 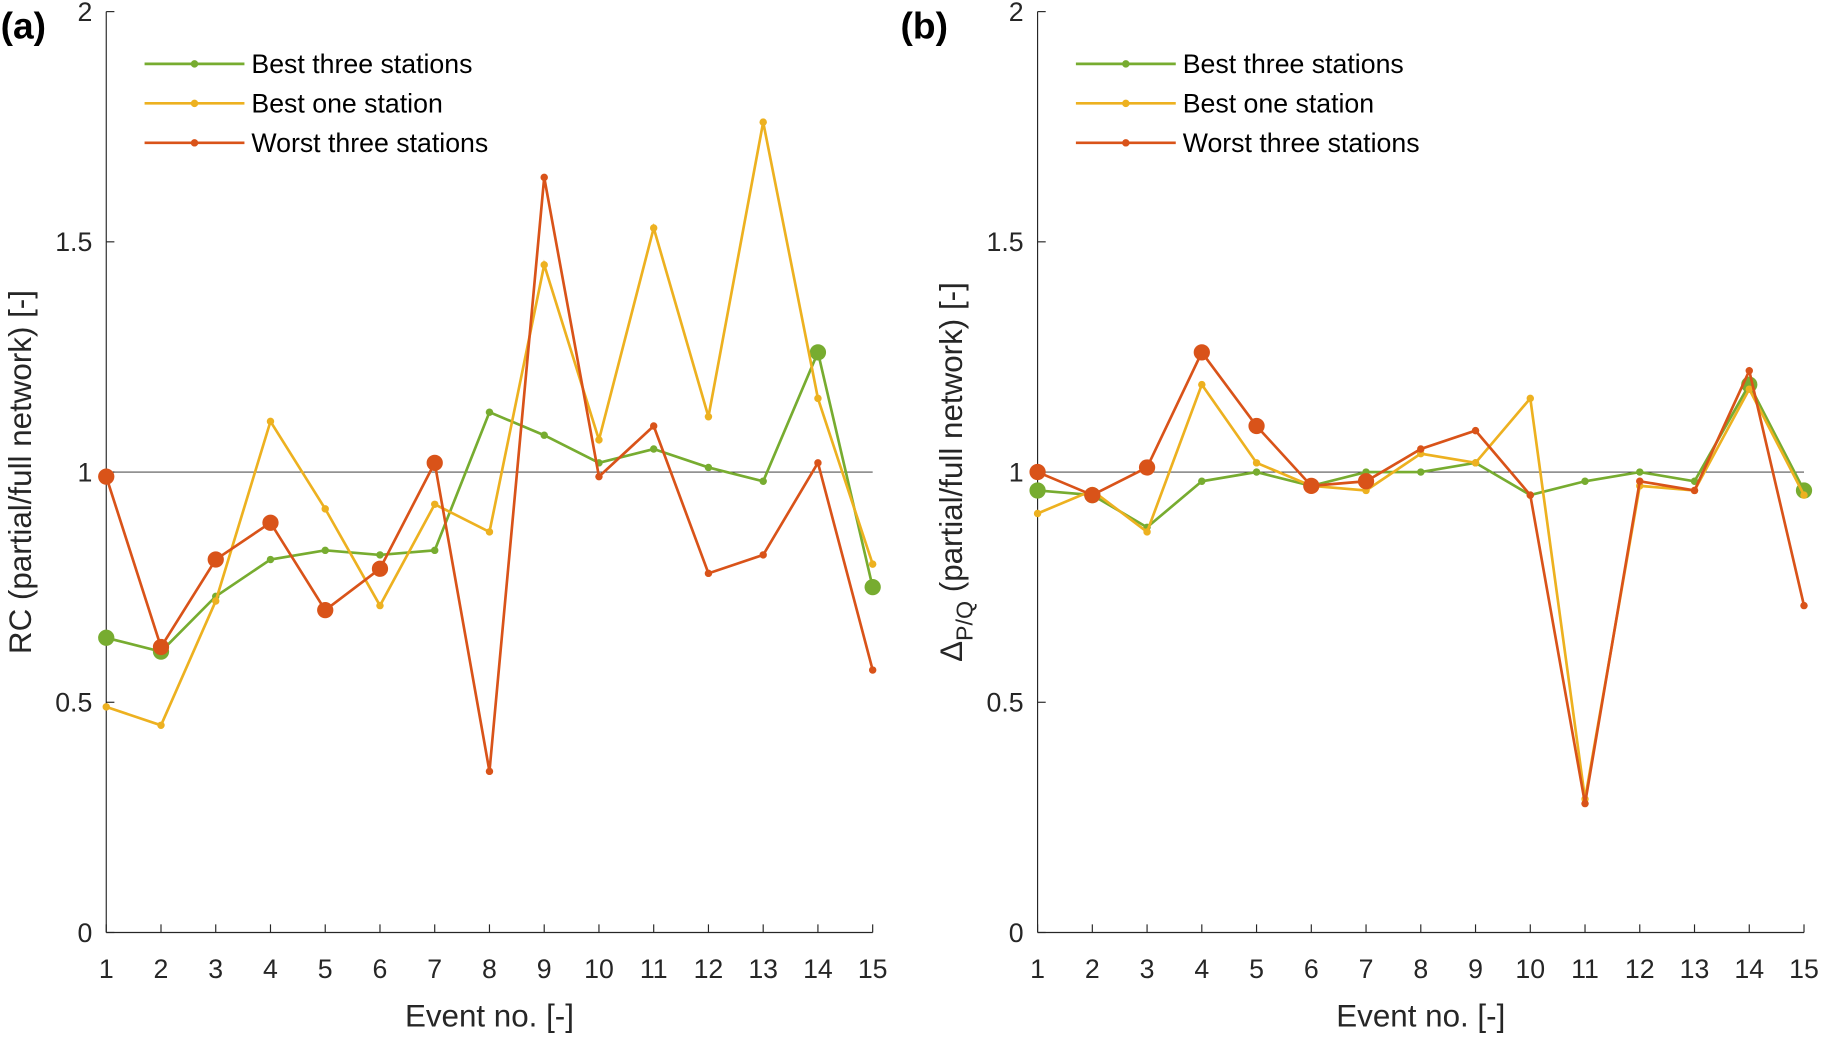 What do you see at coordinates (1311, 969) in the screenshot?
I see `x-tick-label: 6` at bounding box center [1311, 969].